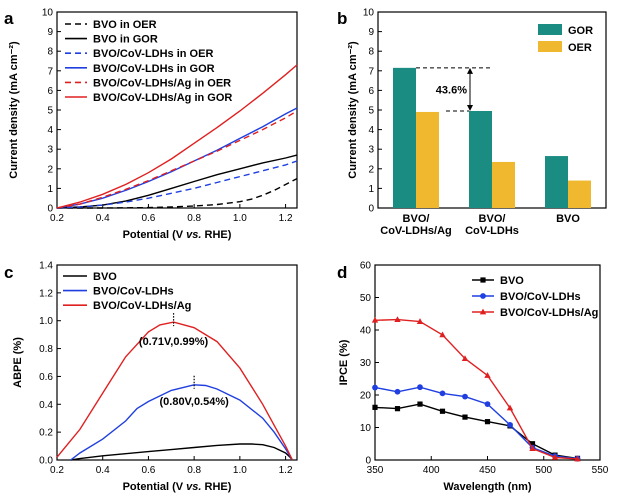 This screenshot has width=629, height=498. I want to click on y-tick-label: 0.2, so click(46, 433).